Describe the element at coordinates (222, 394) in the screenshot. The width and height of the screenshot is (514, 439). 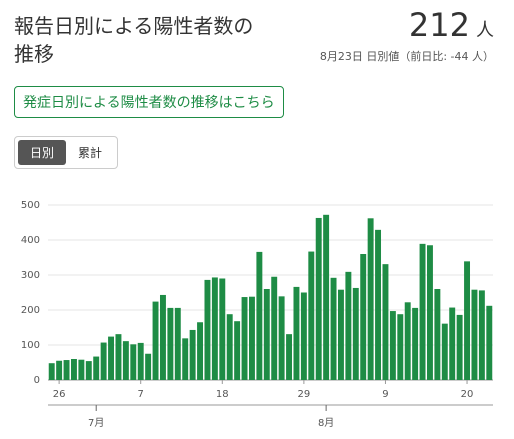
I see `x-tick-label: 18` at that location.